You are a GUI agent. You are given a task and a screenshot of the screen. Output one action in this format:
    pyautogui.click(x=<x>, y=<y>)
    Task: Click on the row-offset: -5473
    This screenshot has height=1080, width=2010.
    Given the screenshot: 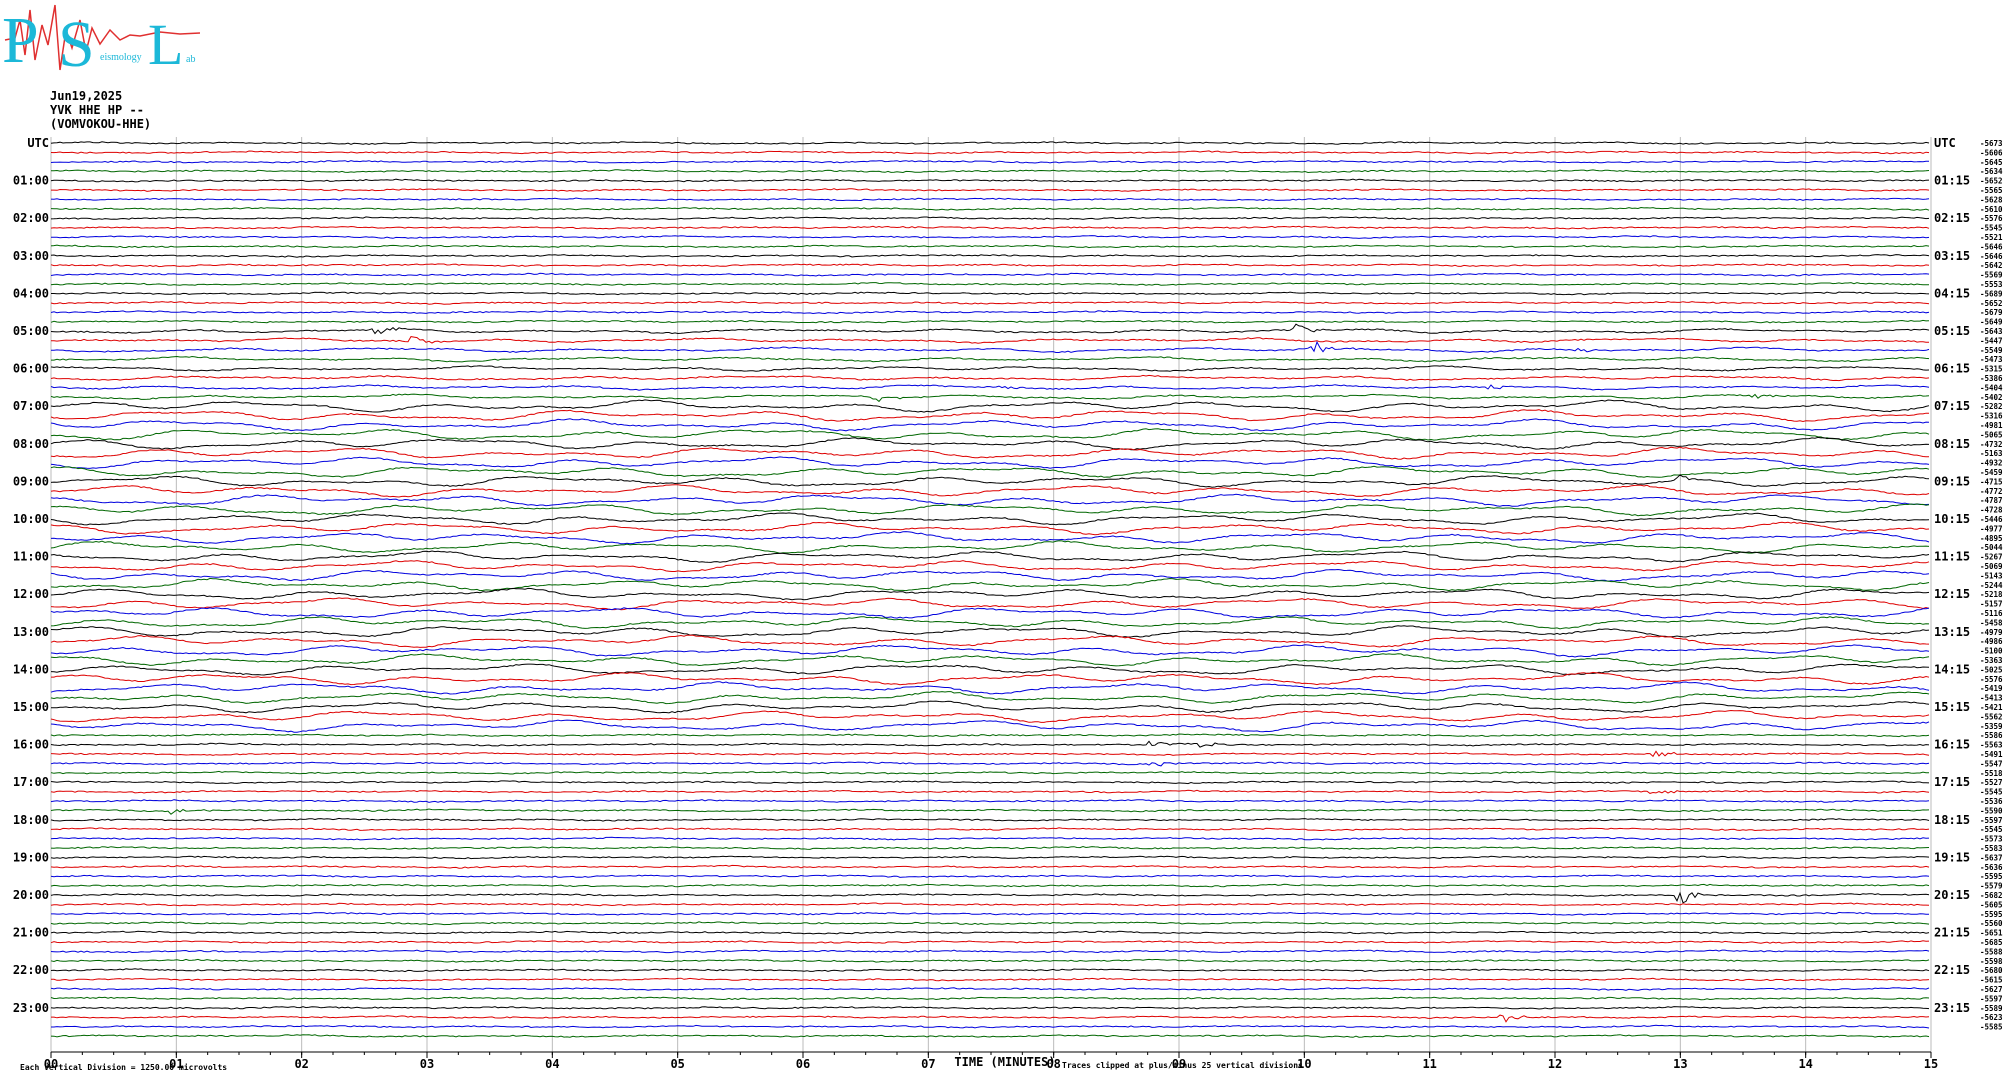 What is the action you would take?
    pyautogui.click(x=1991, y=359)
    